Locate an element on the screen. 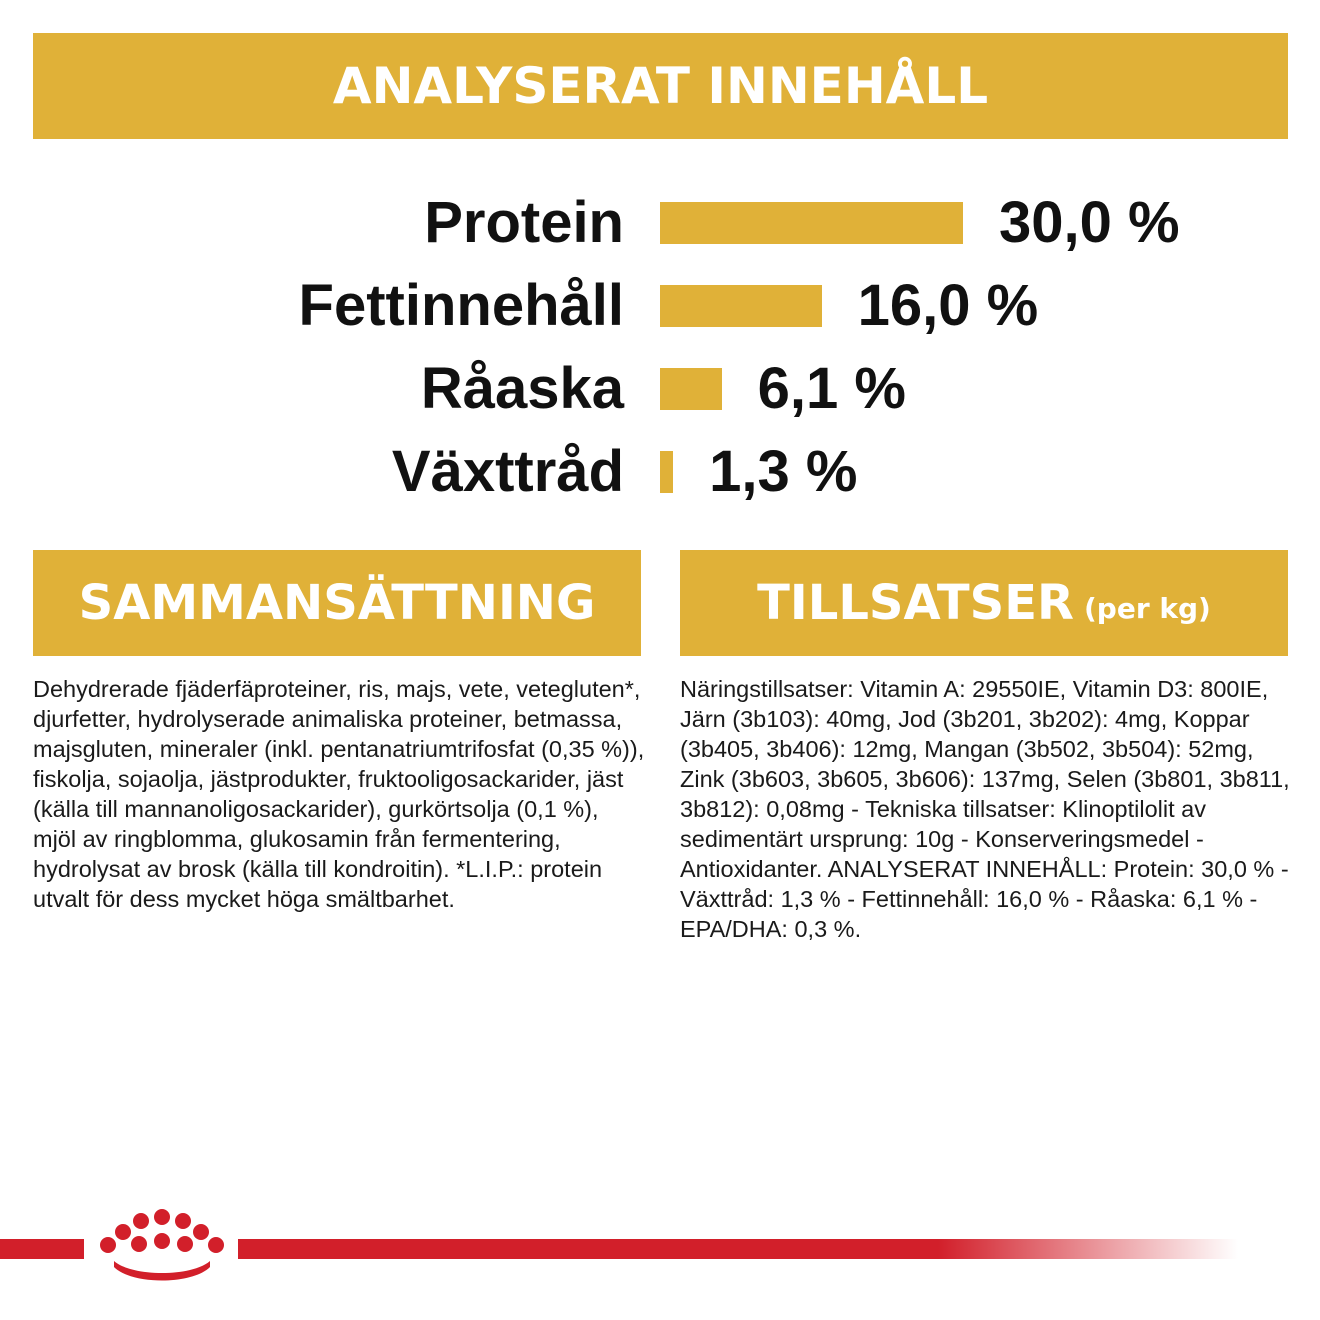 The image size is (1320, 1320). additives-header: TILLSATSER (per kg) is located at coordinates (984, 603).